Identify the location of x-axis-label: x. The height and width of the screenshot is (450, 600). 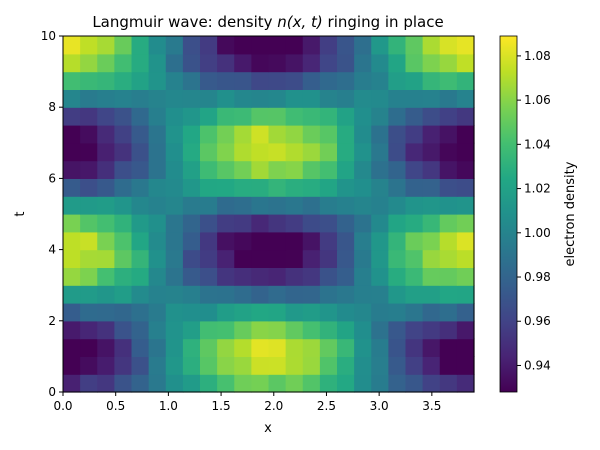
(268, 428).